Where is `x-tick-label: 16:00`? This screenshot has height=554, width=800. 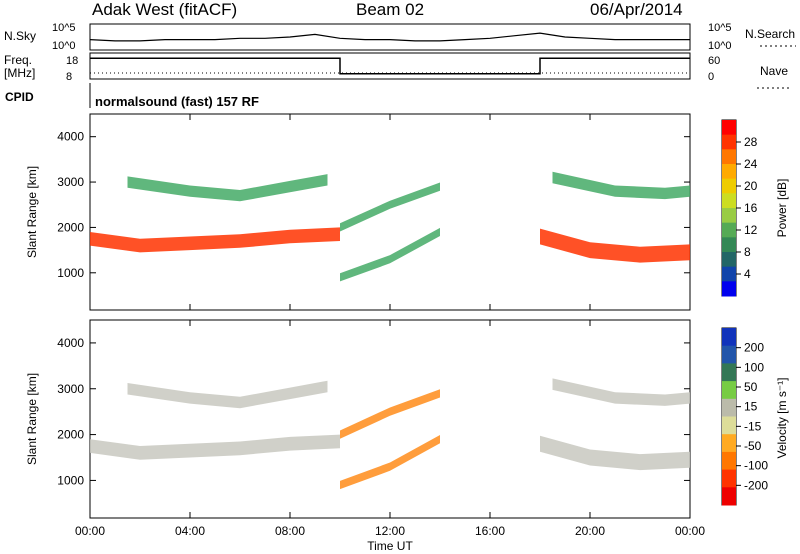
x-tick-label: 16:00 is located at coordinates (490, 531).